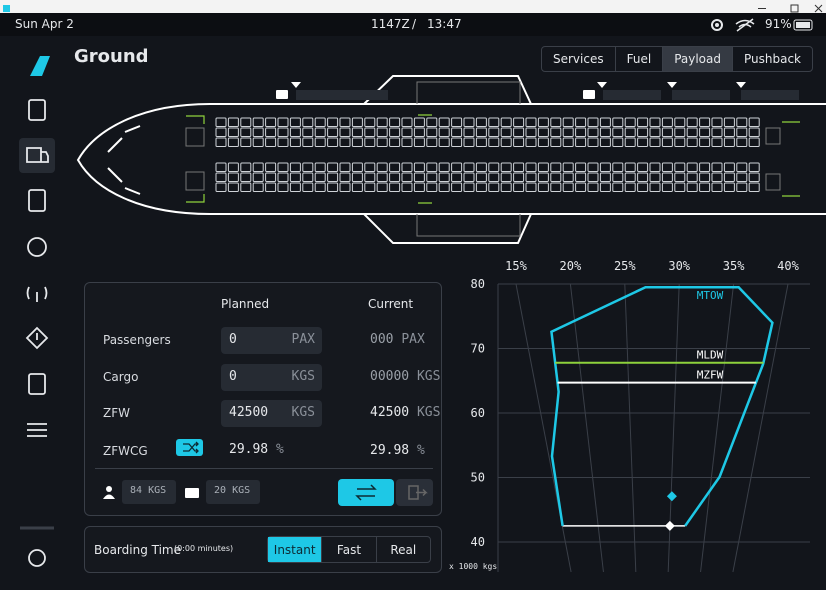  What do you see at coordinates (37, 247) in the screenshot?
I see `compass-icon` at bounding box center [37, 247].